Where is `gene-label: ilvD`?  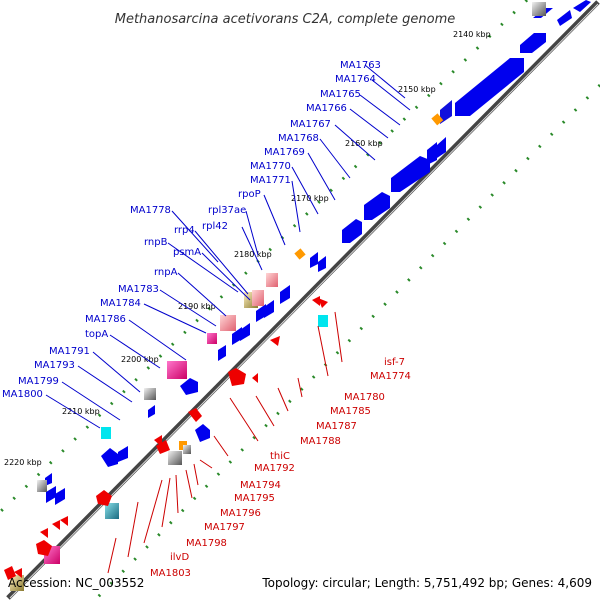
gene-label: ilvD is located at coordinates (179, 557).